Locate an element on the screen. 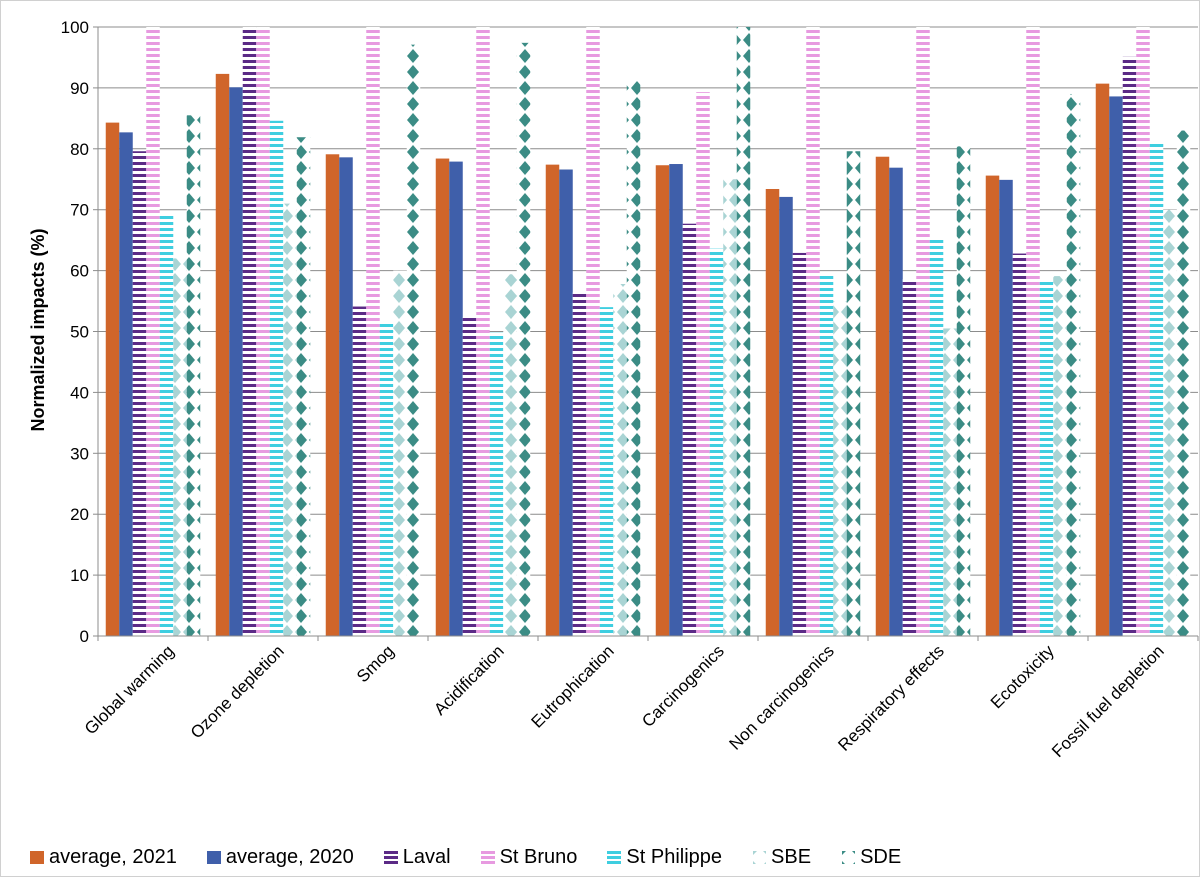  x-tick-label: Carcinogenics is located at coordinates (683, 686).